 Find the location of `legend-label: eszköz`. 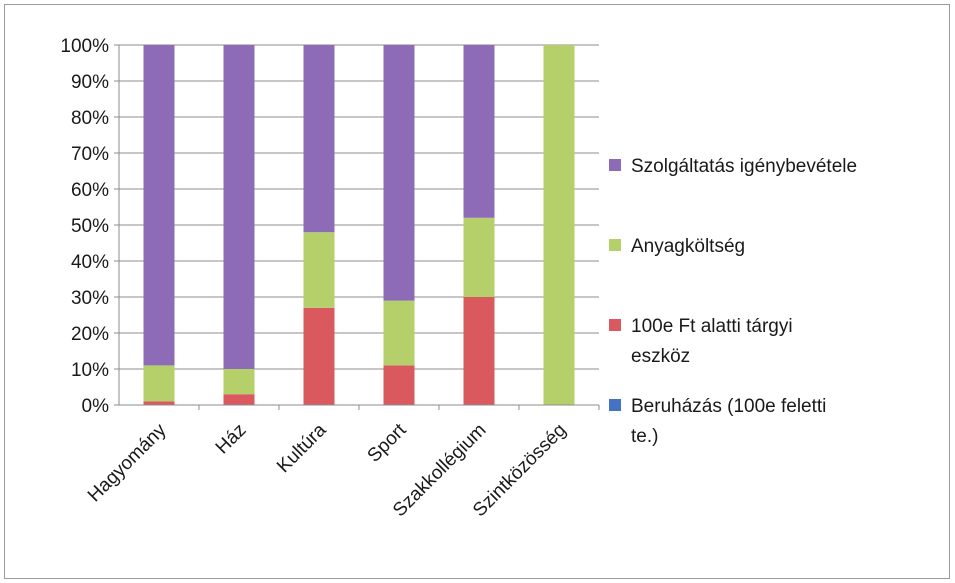

legend-label: eszköz is located at coordinates (660, 356).